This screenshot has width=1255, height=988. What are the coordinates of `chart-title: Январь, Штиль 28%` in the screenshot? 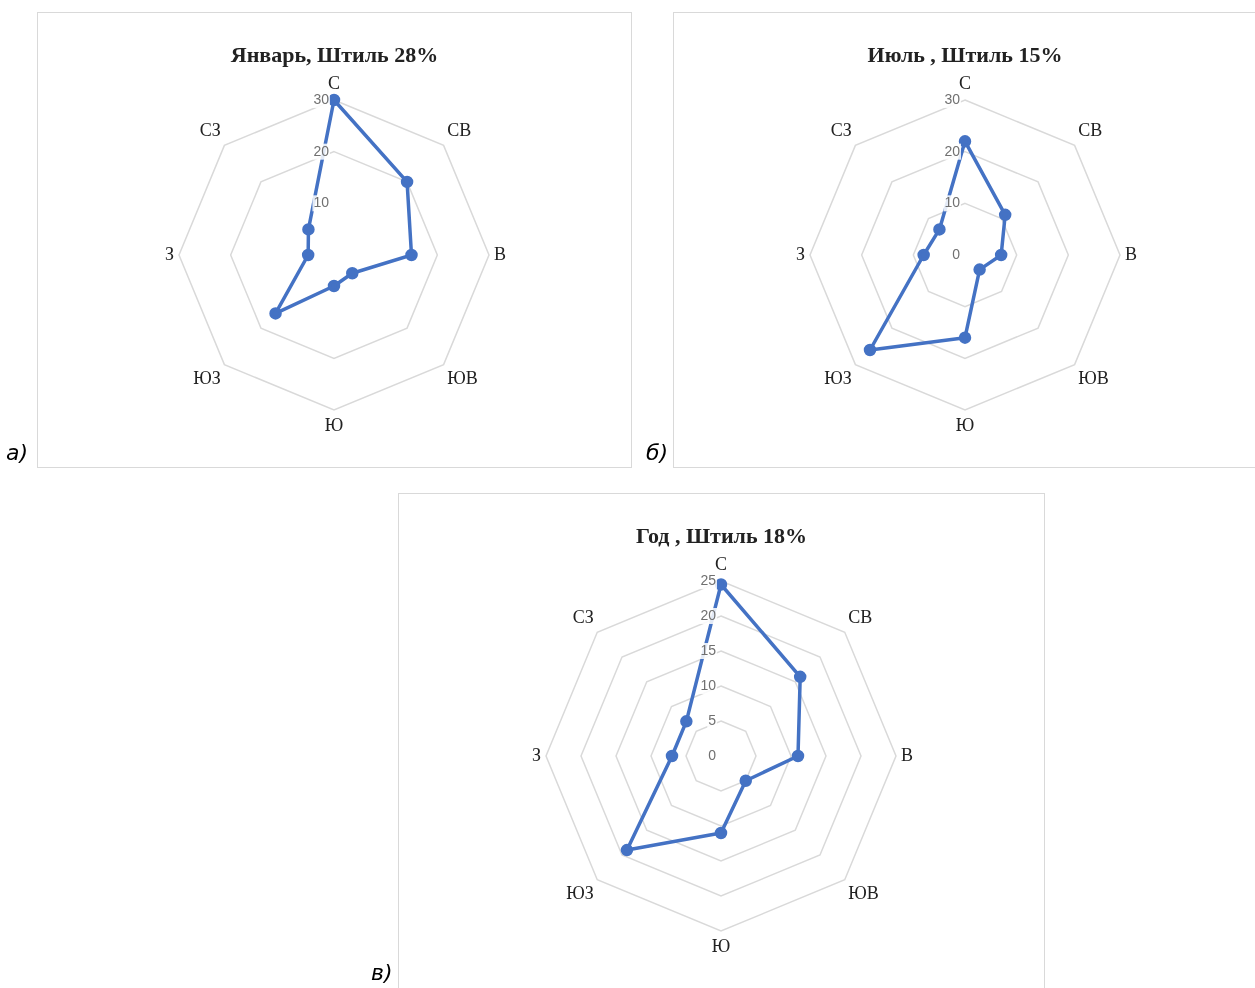 It's located at (334, 54).